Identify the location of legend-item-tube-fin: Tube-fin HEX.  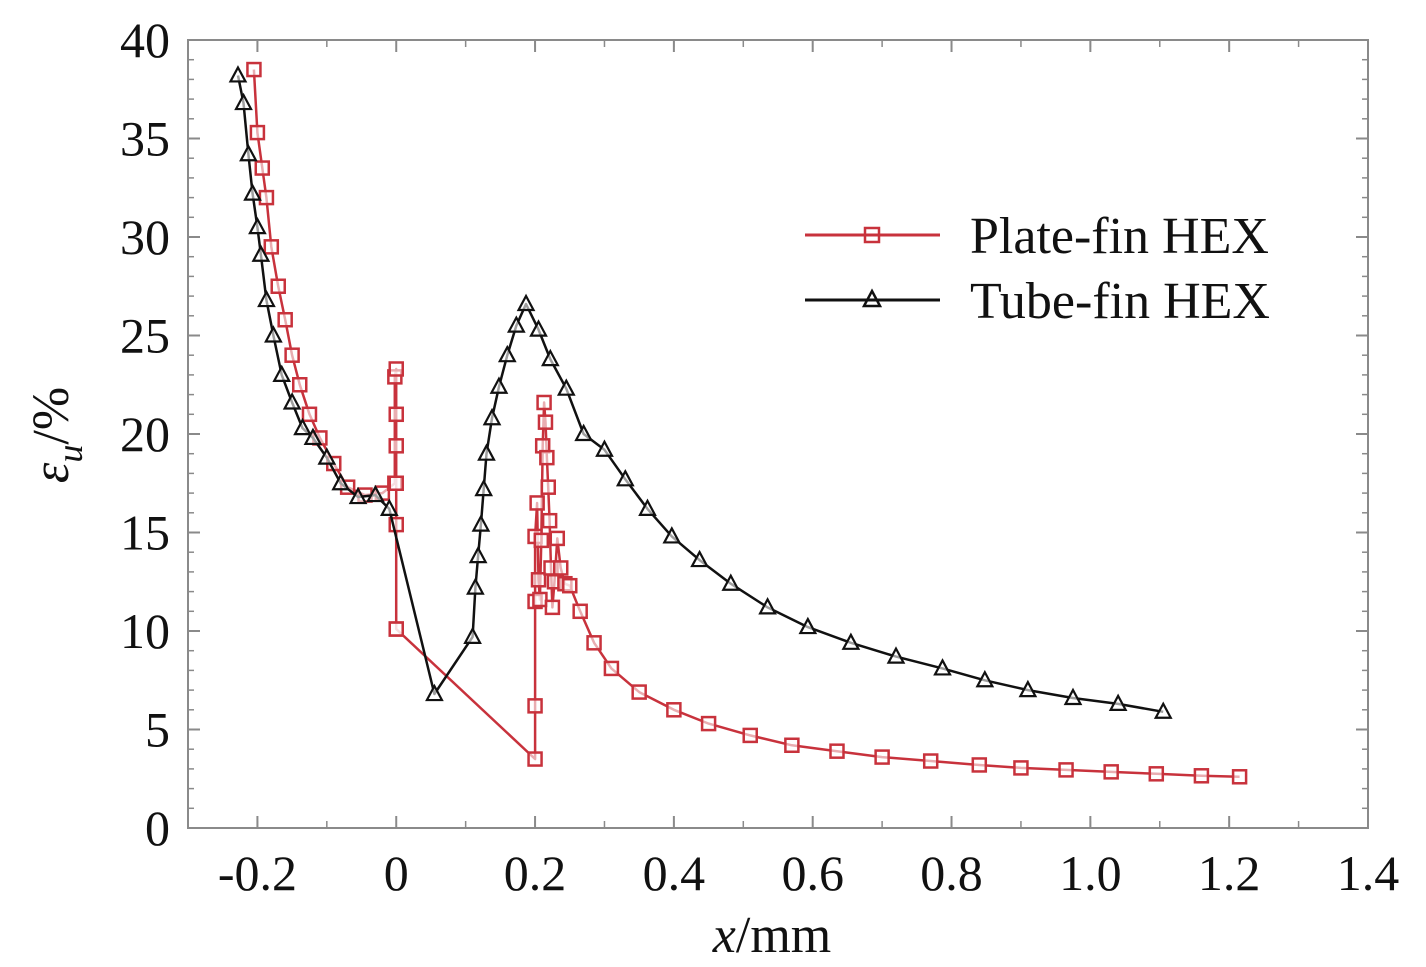
(1037, 301).